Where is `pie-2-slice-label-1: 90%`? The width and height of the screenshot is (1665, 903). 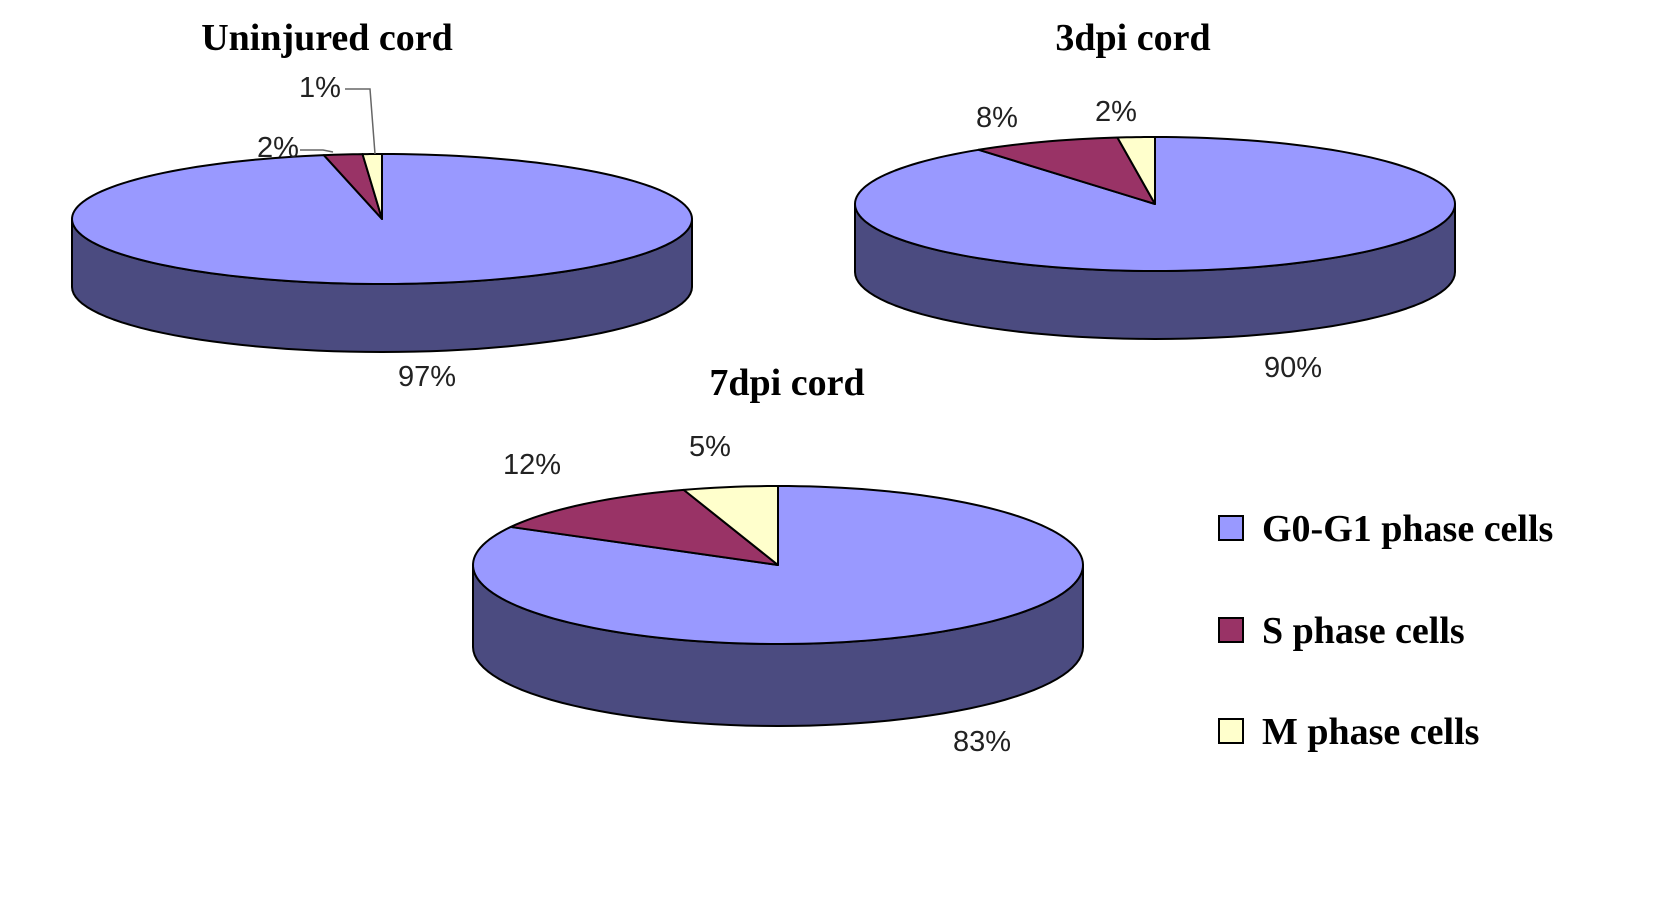 pie-2-slice-label-1: 90% is located at coordinates (1293, 368).